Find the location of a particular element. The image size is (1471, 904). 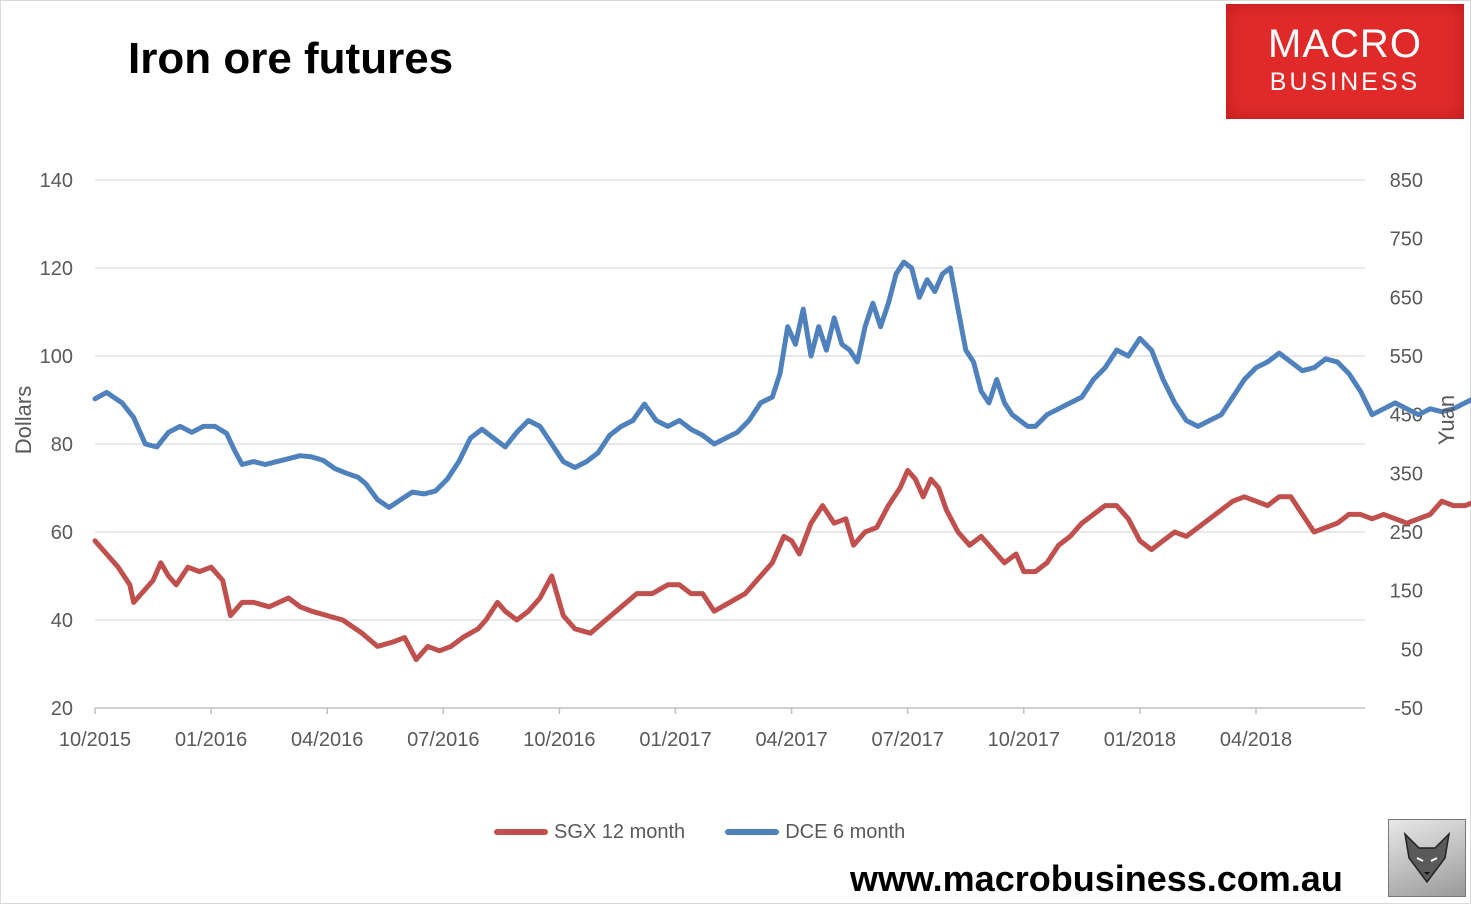

x-tick-label: 04/2017 is located at coordinates (791, 740).